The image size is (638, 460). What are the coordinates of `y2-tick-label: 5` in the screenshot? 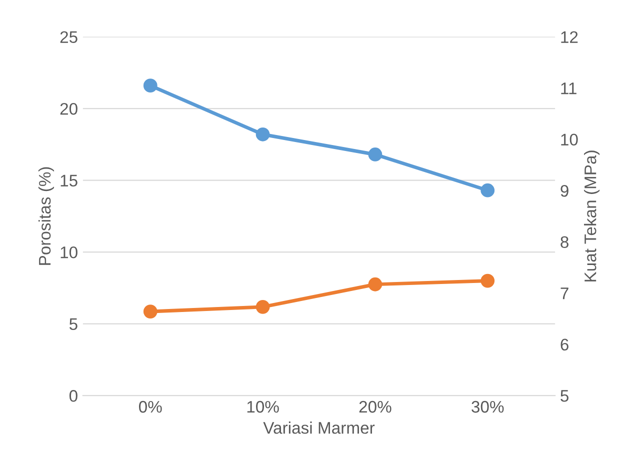 It's located at (564, 396).